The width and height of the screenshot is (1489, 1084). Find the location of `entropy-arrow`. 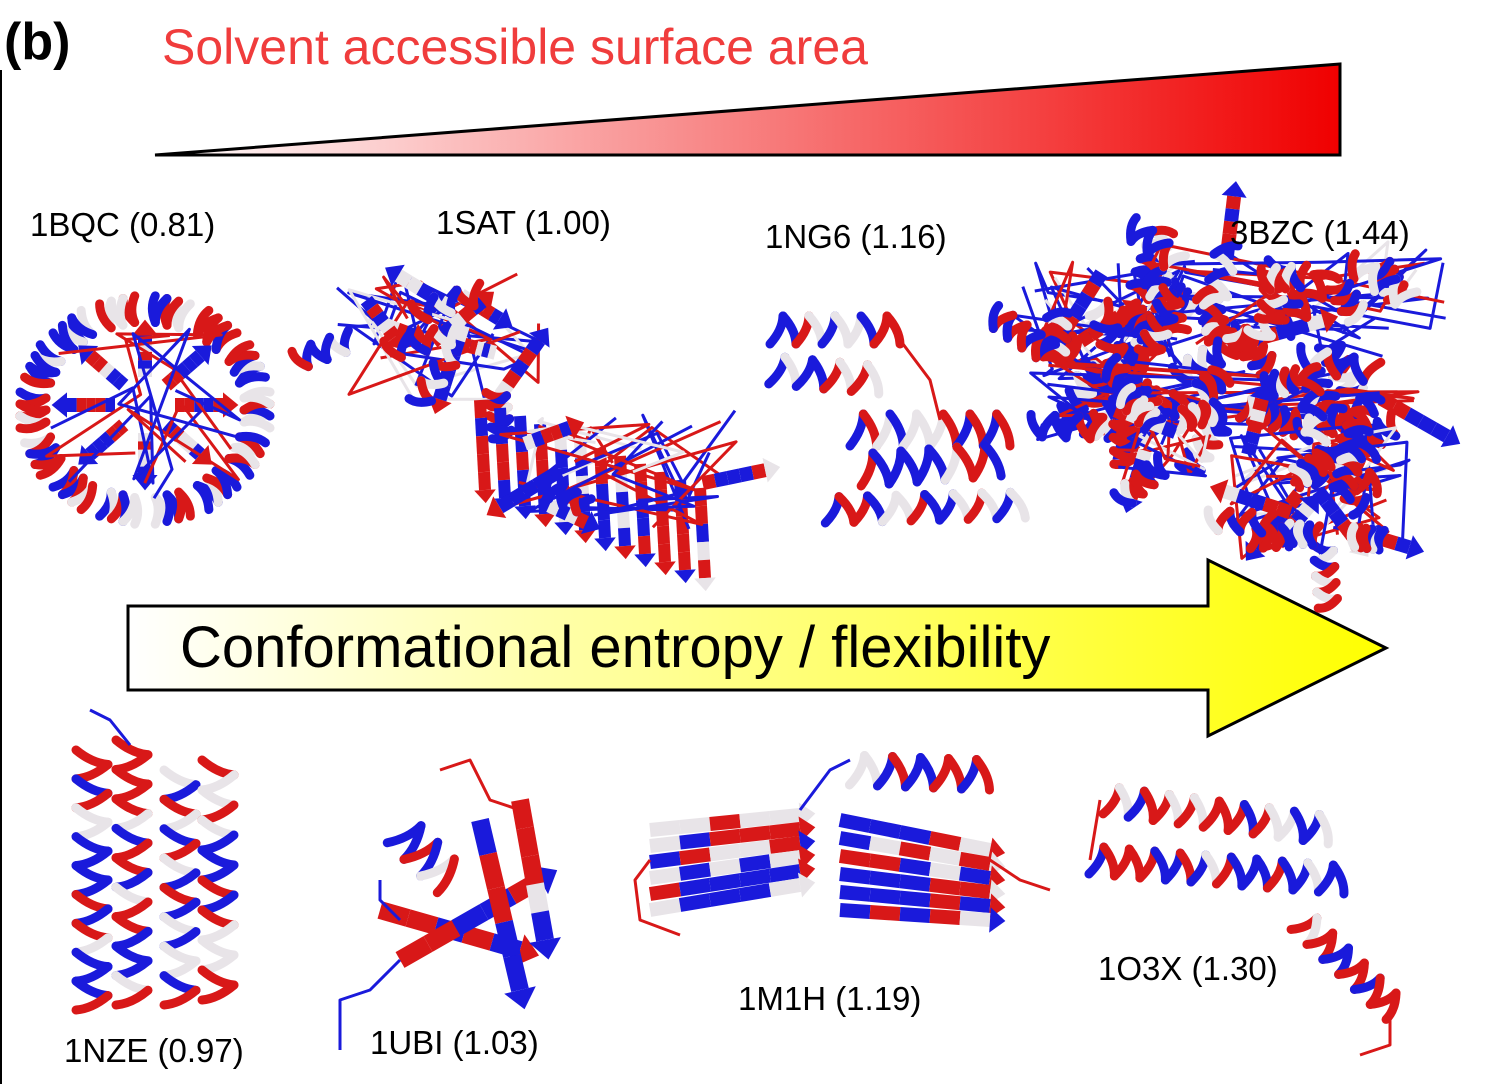

entropy-arrow is located at coordinates (758, 648).